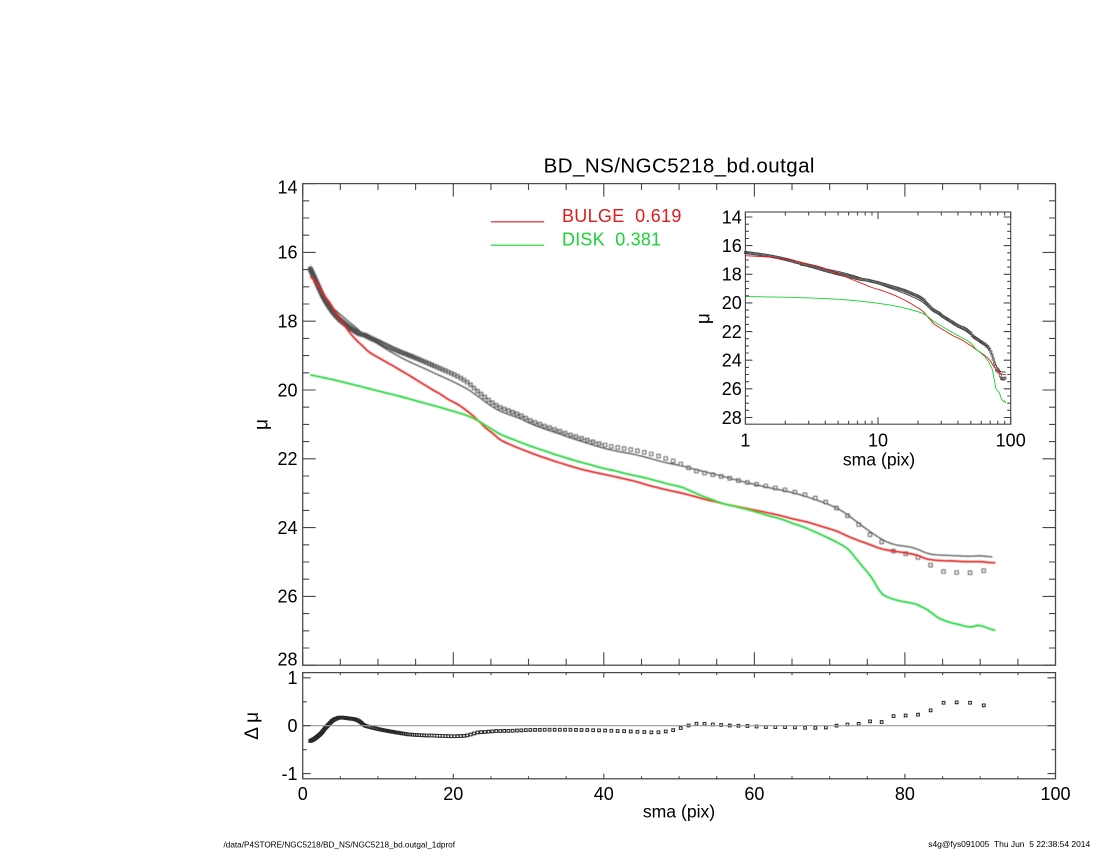  Describe the element at coordinates (622, 216) in the screenshot. I see `svg-text: BULGE 0.619` at that location.